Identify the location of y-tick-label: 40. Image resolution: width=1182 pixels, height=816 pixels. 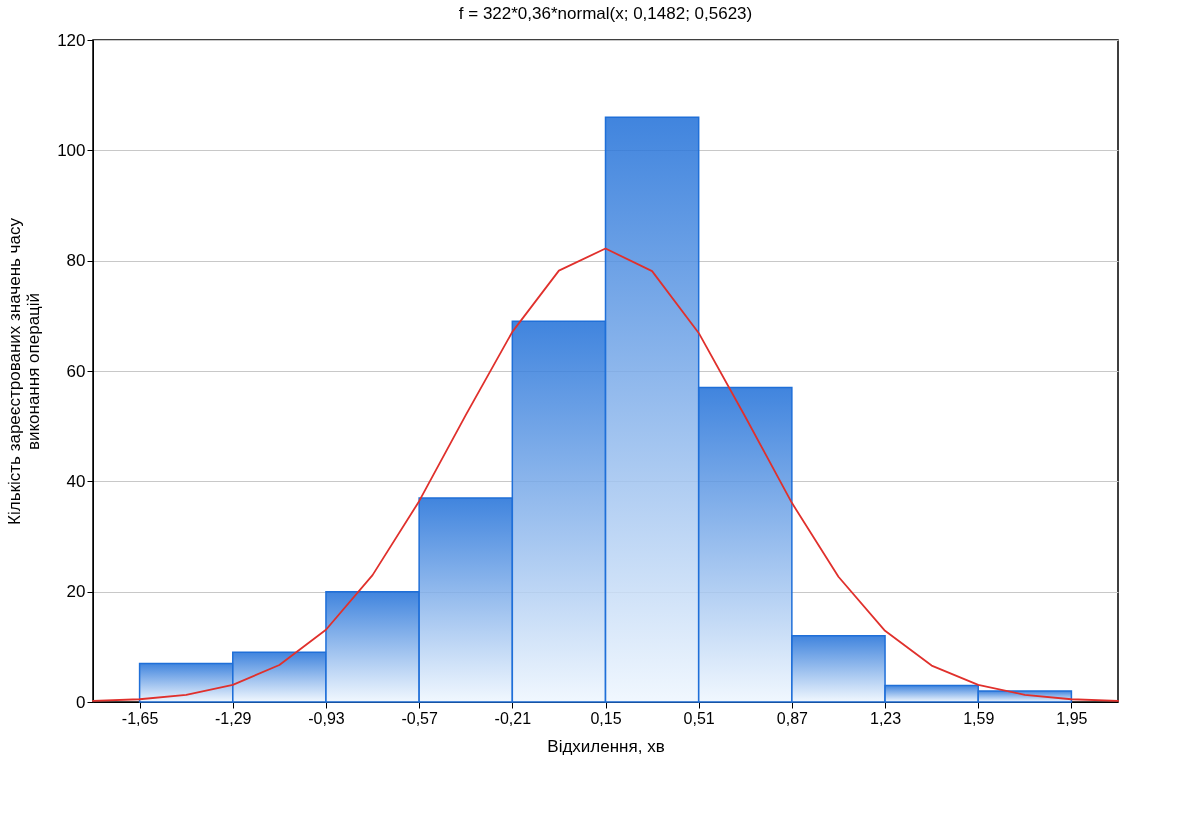
(76, 481).